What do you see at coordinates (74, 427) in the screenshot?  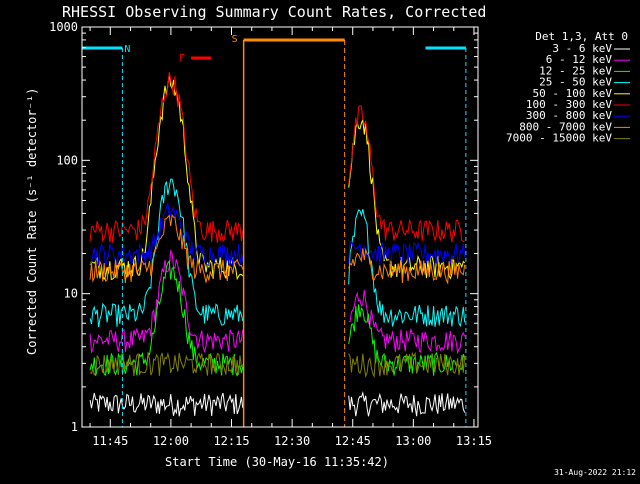 I see `y-tick-label: 1` at bounding box center [74, 427].